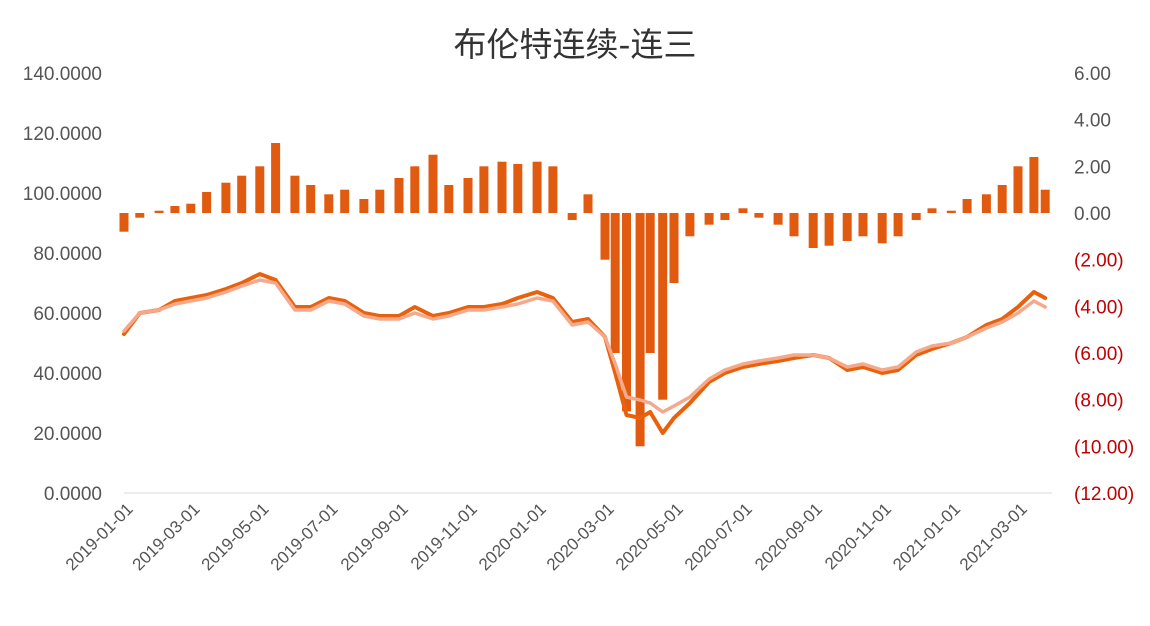 The height and width of the screenshot is (626, 1150). Describe the element at coordinates (374, 536) in the screenshot. I see `x-tick-label: 2019-09-01` at that location.